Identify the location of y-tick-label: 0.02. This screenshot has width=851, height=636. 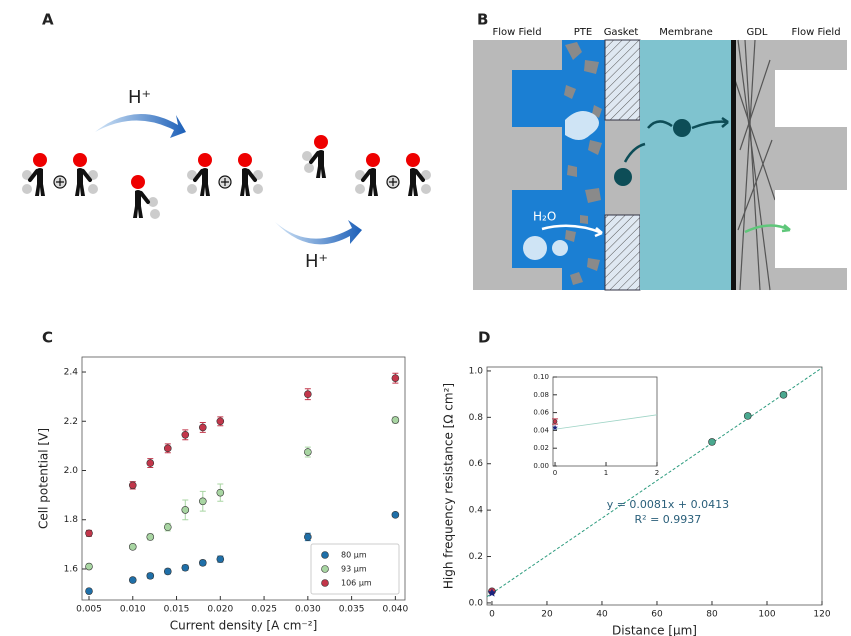
(541, 448).